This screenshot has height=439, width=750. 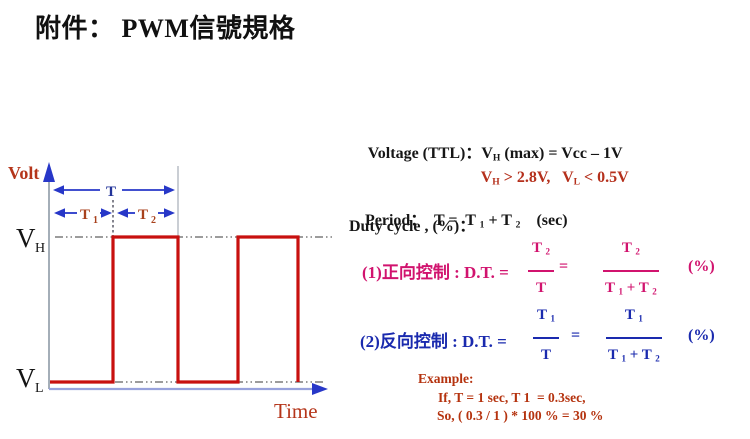 I want to click on t2-label: T, so click(x=143, y=215).